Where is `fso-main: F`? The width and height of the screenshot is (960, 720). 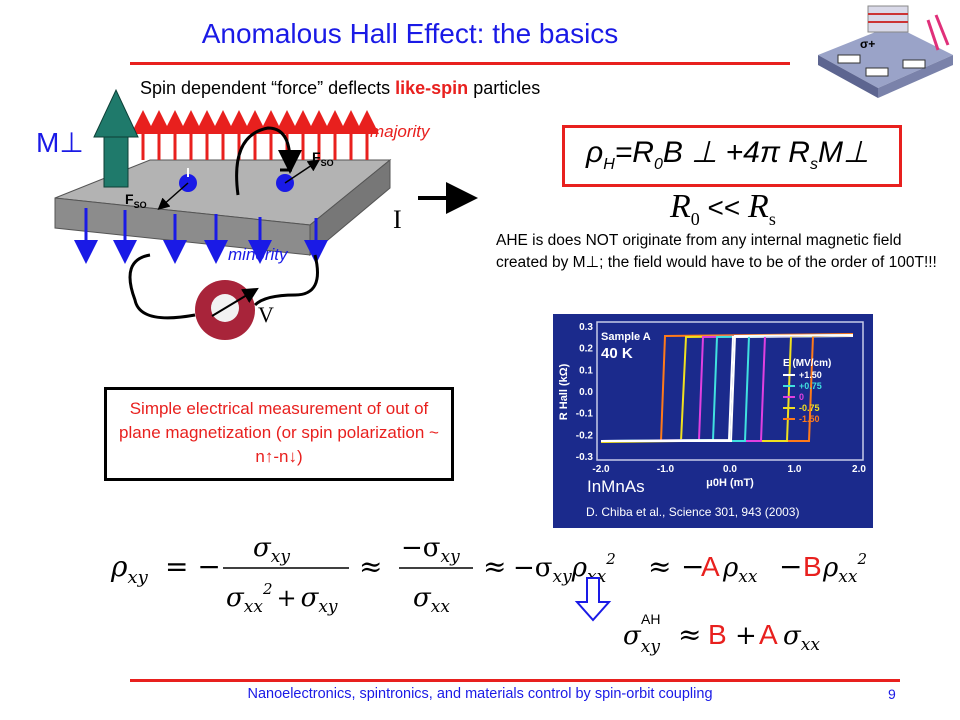
fso-main: F is located at coordinates (129, 199).